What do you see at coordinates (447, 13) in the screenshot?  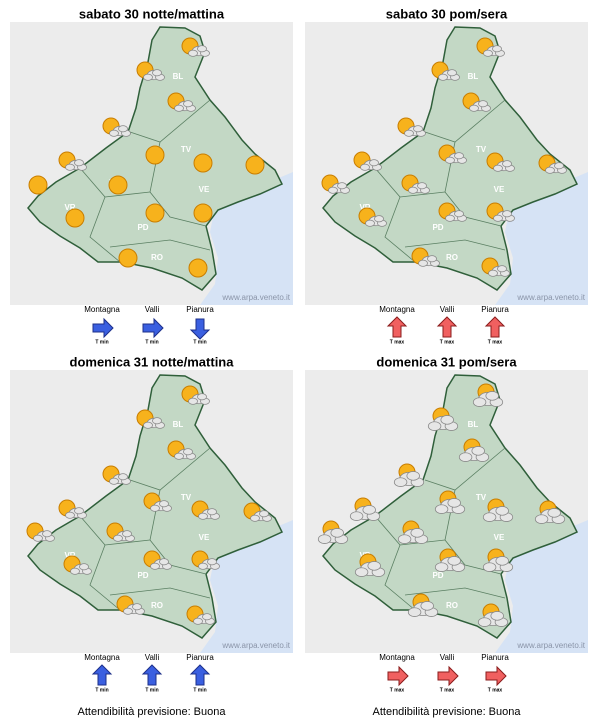 I see `panel-title: sabato 30 pom/sera` at bounding box center [447, 13].